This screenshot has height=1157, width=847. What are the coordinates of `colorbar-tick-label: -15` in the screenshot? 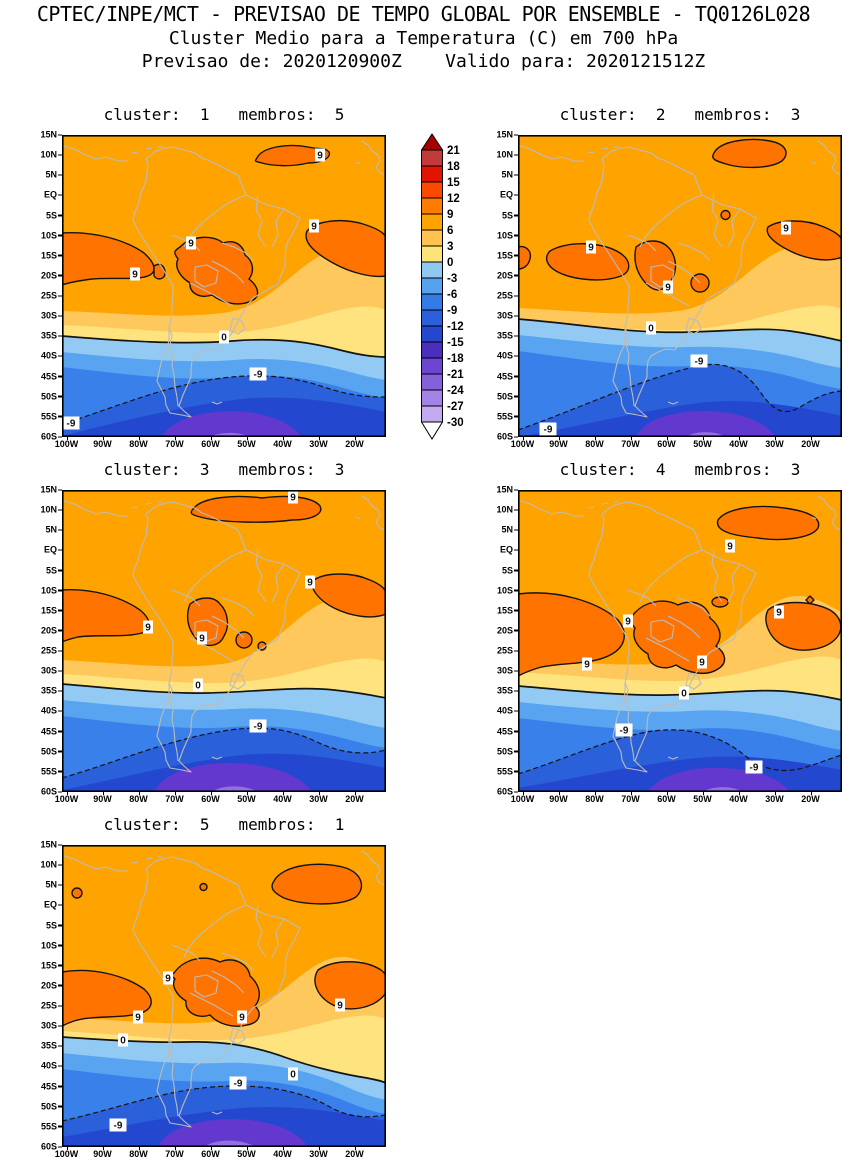 It's located at (455, 343).